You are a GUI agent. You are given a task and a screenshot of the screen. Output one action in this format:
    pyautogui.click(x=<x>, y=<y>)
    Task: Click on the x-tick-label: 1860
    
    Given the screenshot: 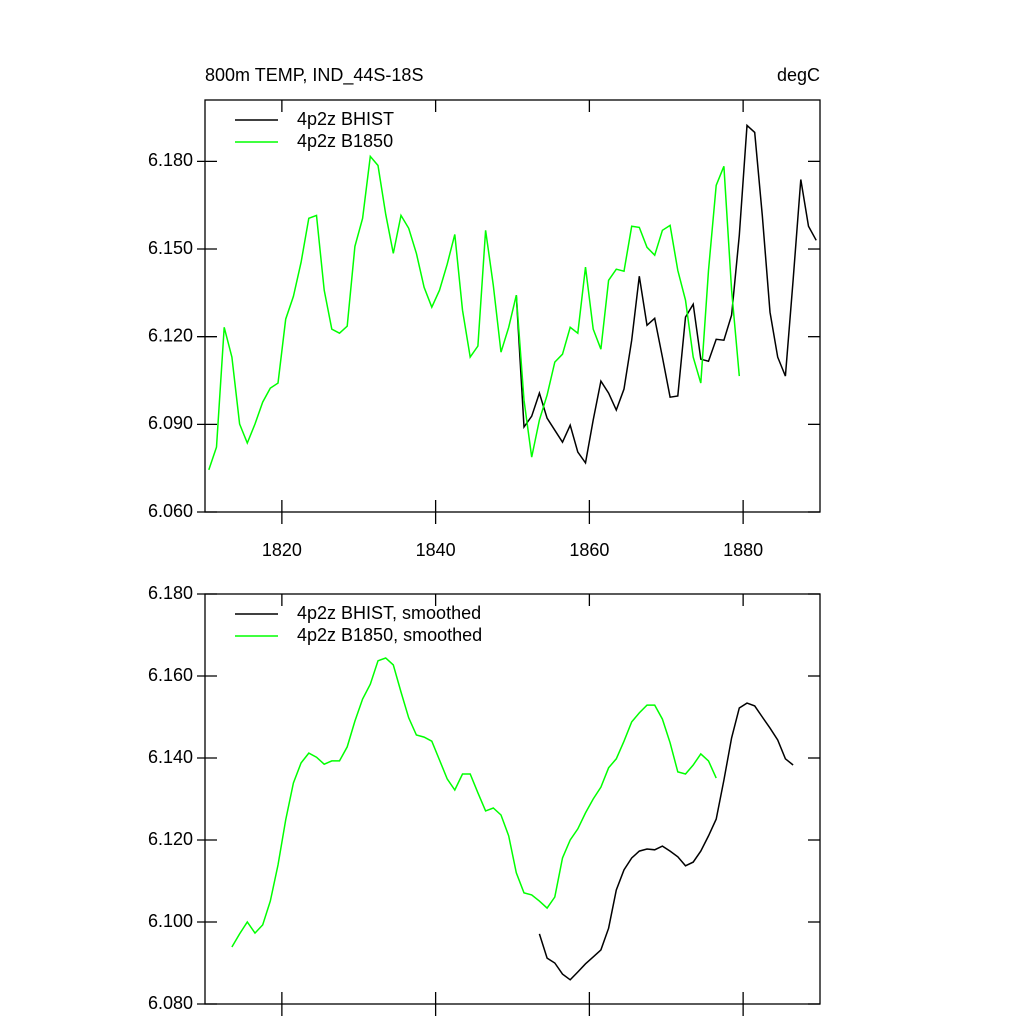 What is the action you would take?
    pyautogui.click(x=589, y=550)
    